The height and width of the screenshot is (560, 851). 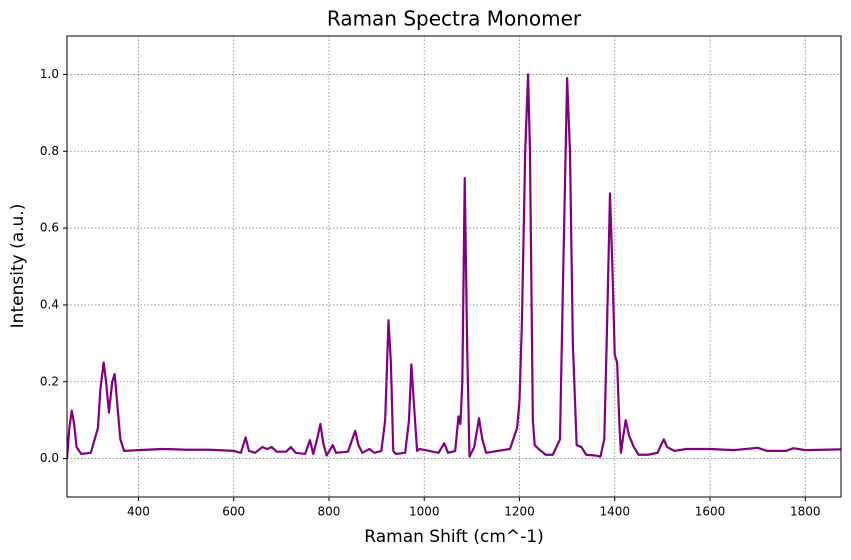 What do you see at coordinates (49, 304) in the screenshot?
I see `y-tick-label: 0.4` at bounding box center [49, 304].